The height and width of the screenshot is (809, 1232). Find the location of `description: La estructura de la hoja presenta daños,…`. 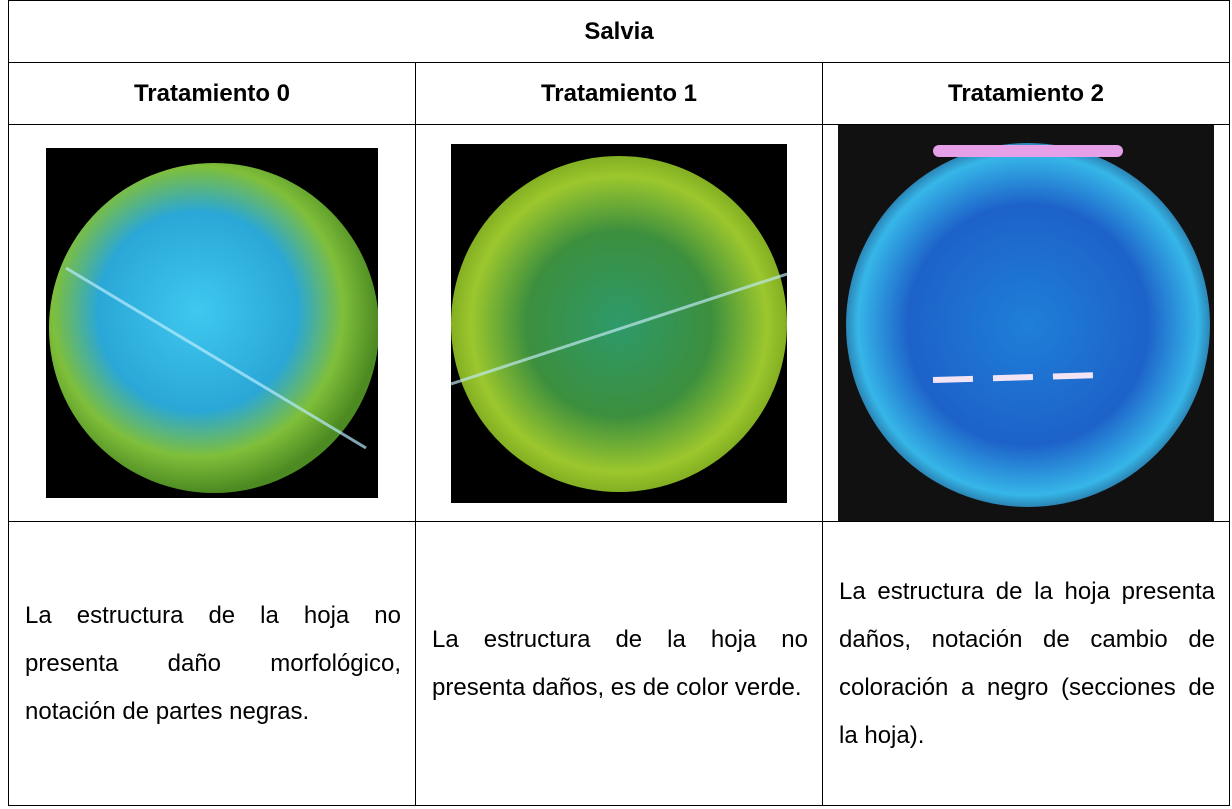

description: La estructura de la hoja presenta daños,… is located at coordinates (1026, 663).